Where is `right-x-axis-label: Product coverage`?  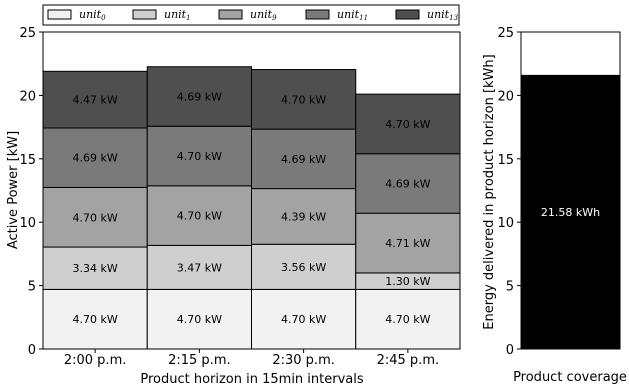 right-x-axis-label: Product coverage is located at coordinates (570, 377).